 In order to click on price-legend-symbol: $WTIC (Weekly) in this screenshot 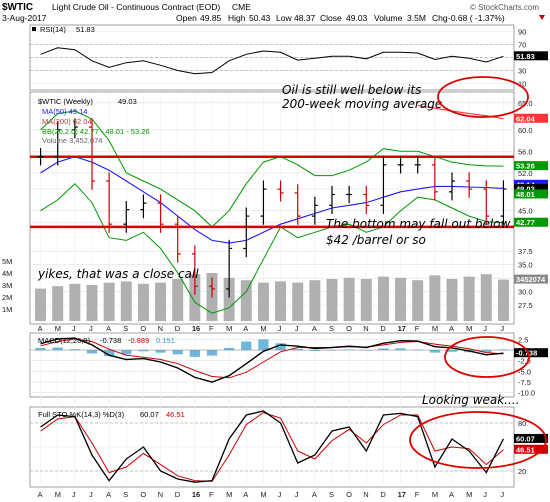, I will do `click(65, 101)`.